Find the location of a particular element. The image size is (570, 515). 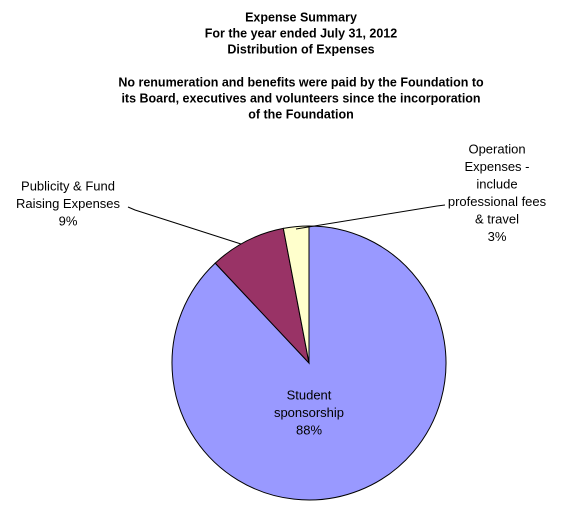

value-label: 9% is located at coordinates (68, 220).